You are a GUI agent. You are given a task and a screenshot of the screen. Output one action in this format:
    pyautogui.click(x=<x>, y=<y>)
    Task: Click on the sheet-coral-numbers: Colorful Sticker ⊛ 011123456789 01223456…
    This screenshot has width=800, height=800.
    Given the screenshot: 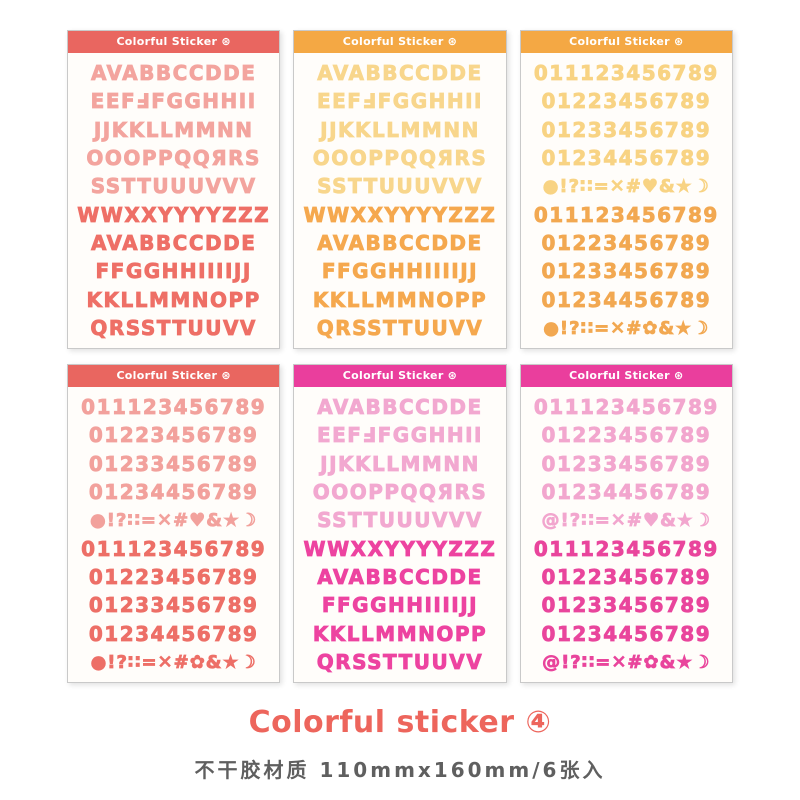 What is the action you would take?
    pyautogui.click(x=174, y=523)
    